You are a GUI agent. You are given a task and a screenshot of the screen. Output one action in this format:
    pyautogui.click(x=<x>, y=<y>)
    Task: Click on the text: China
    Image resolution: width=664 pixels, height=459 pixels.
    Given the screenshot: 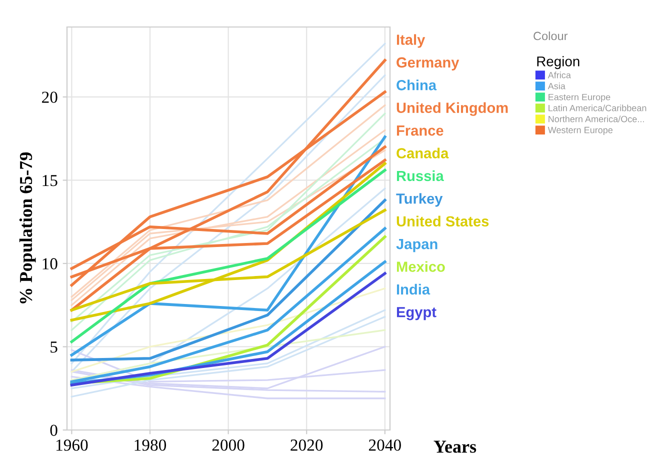 What is the action you would take?
    pyautogui.click(x=416, y=85)
    